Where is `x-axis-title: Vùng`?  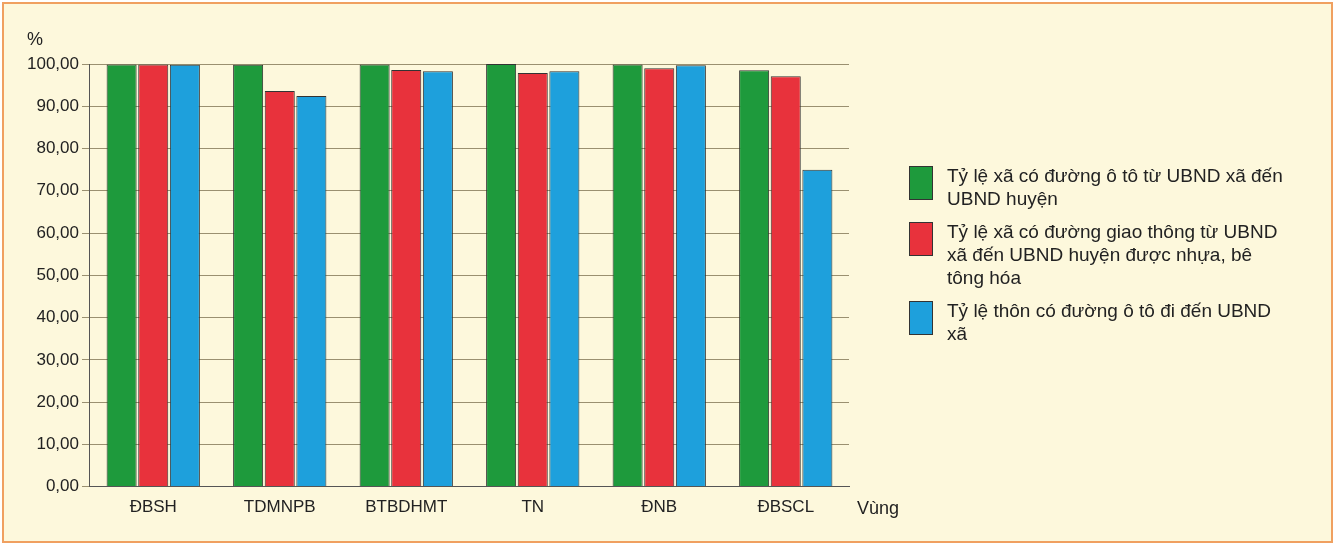 x-axis-title: Vùng is located at coordinates (878, 507).